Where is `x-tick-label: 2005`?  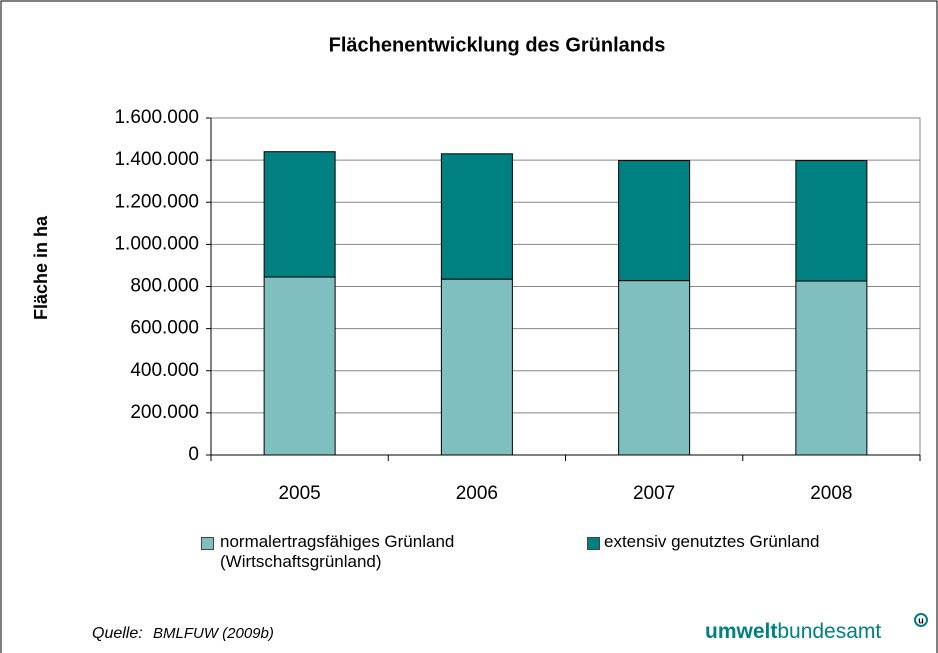 x-tick-label: 2005 is located at coordinates (299, 493).